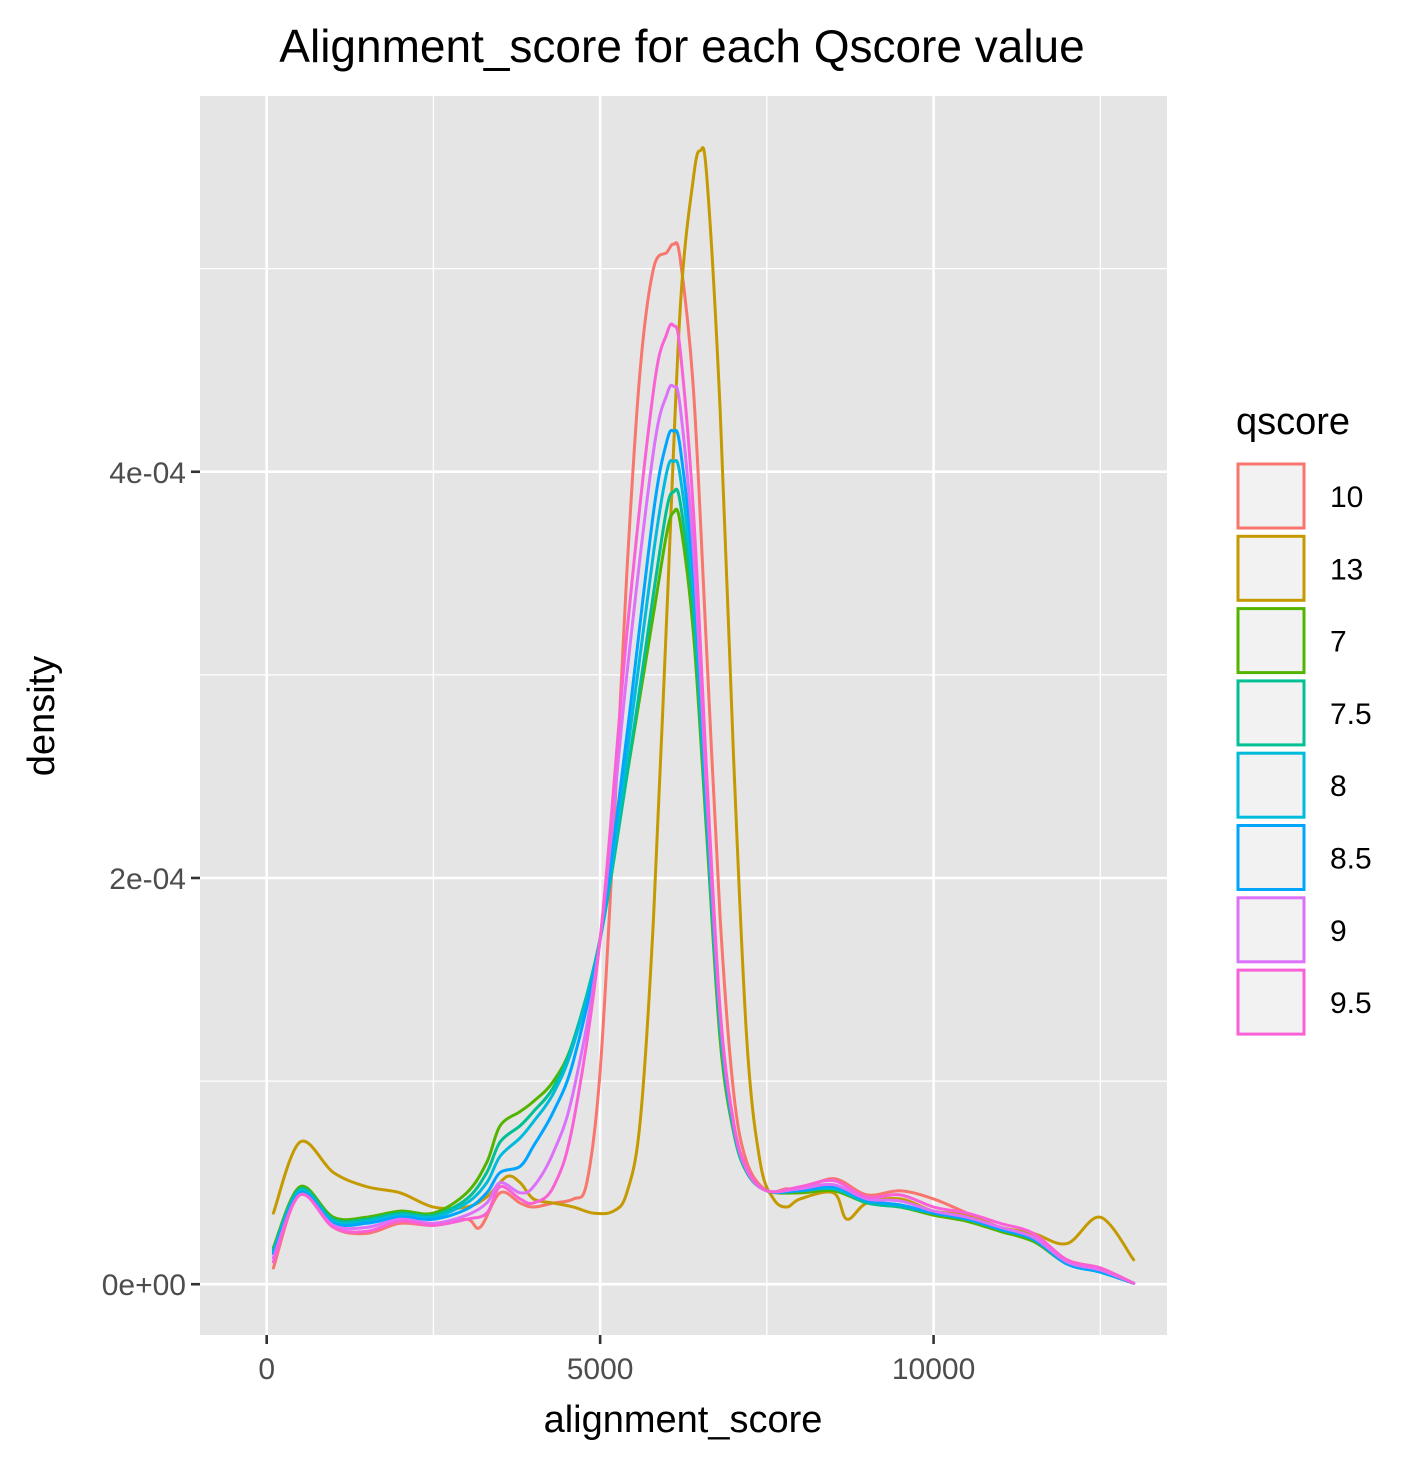 The image size is (1427, 1467). Describe the element at coordinates (1338, 931) in the screenshot. I see `legend-label: 9` at that location.